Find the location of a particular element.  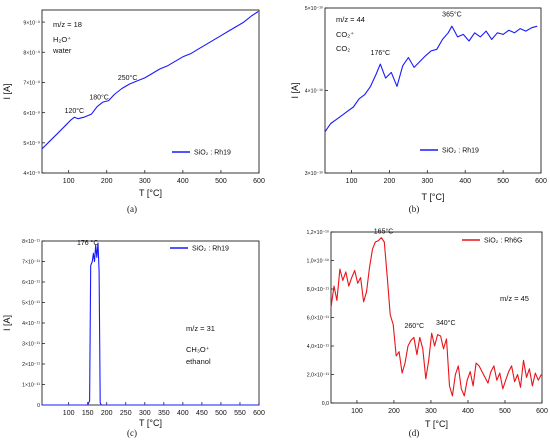

panel-a-plot-frame is located at coordinates (150, 91).